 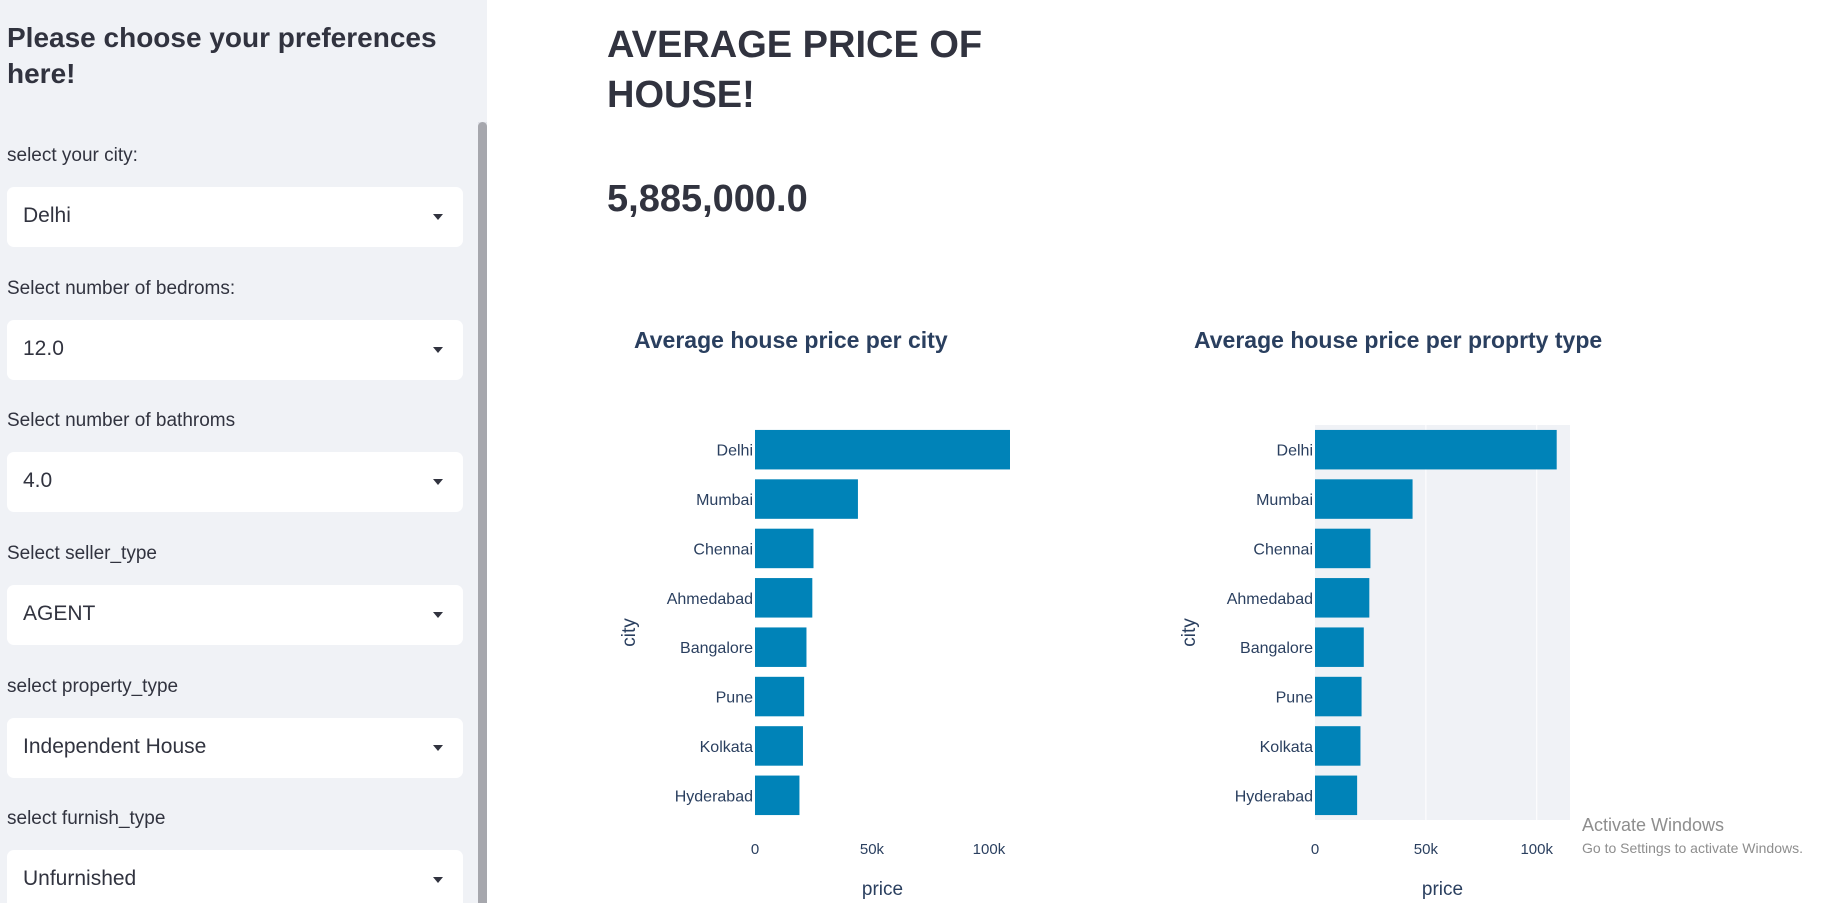 What do you see at coordinates (1398, 340) in the screenshot?
I see `chart-title-property-type: Average house price per proprty type` at bounding box center [1398, 340].